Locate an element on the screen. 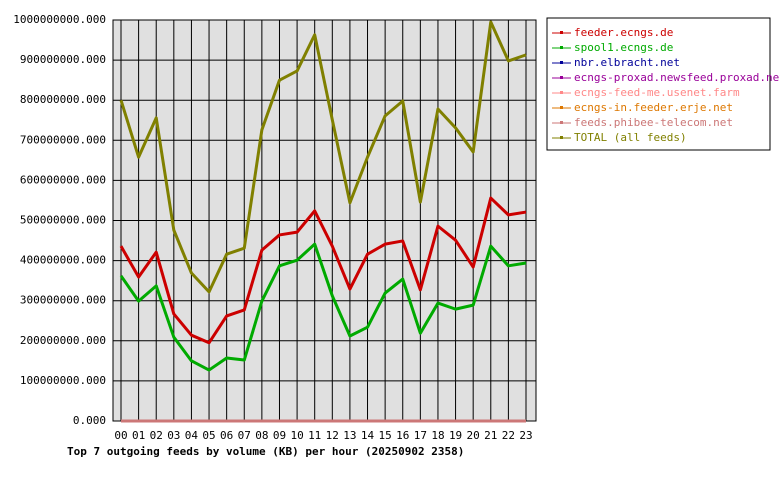 This screenshot has width=780, height=480. legend-label: spool1.ecngs.de is located at coordinates (623, 47).